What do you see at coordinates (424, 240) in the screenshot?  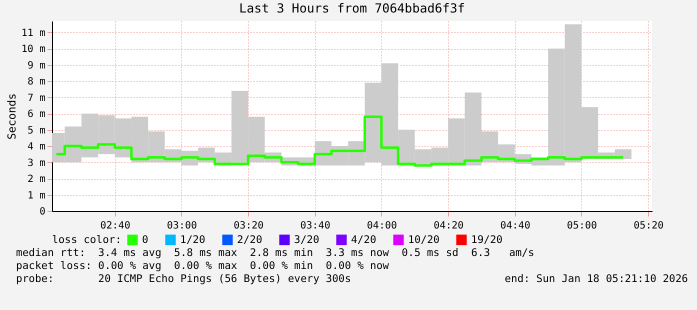 I see `legend-label: 10/20` at bounding box center [424, 240].